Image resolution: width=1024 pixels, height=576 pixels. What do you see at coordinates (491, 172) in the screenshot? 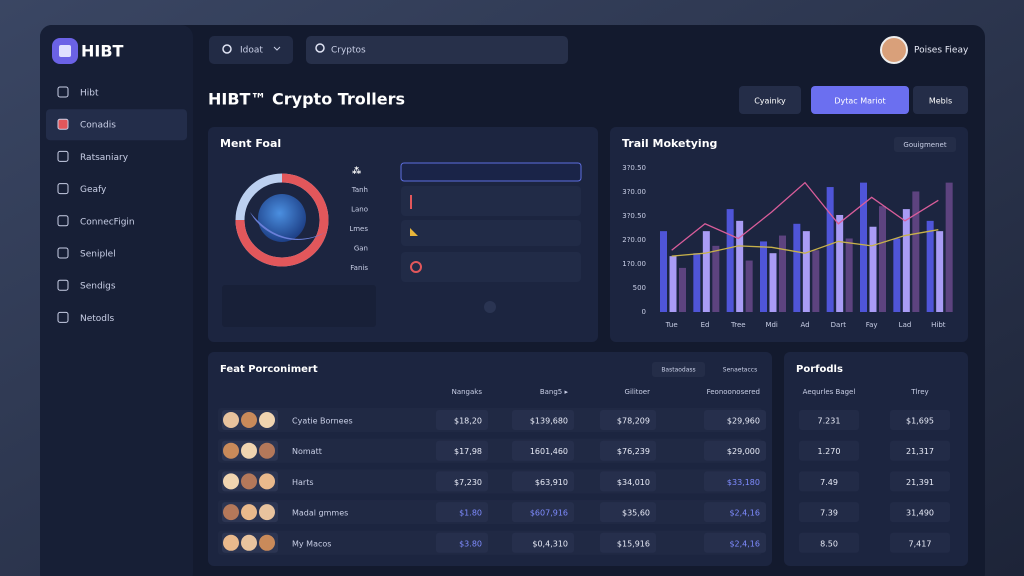
I see `stats-header` at bounding box center [491, 172].